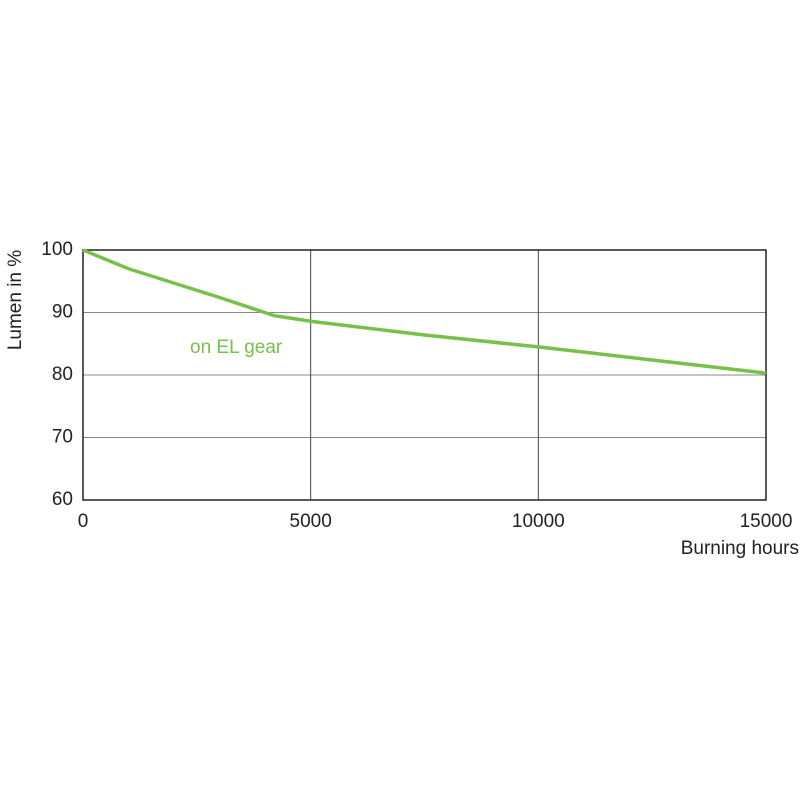 The image size is (800, 800). Describe the element at coordinates (424, 311) in the screenshot. I see `series-line` at that location.